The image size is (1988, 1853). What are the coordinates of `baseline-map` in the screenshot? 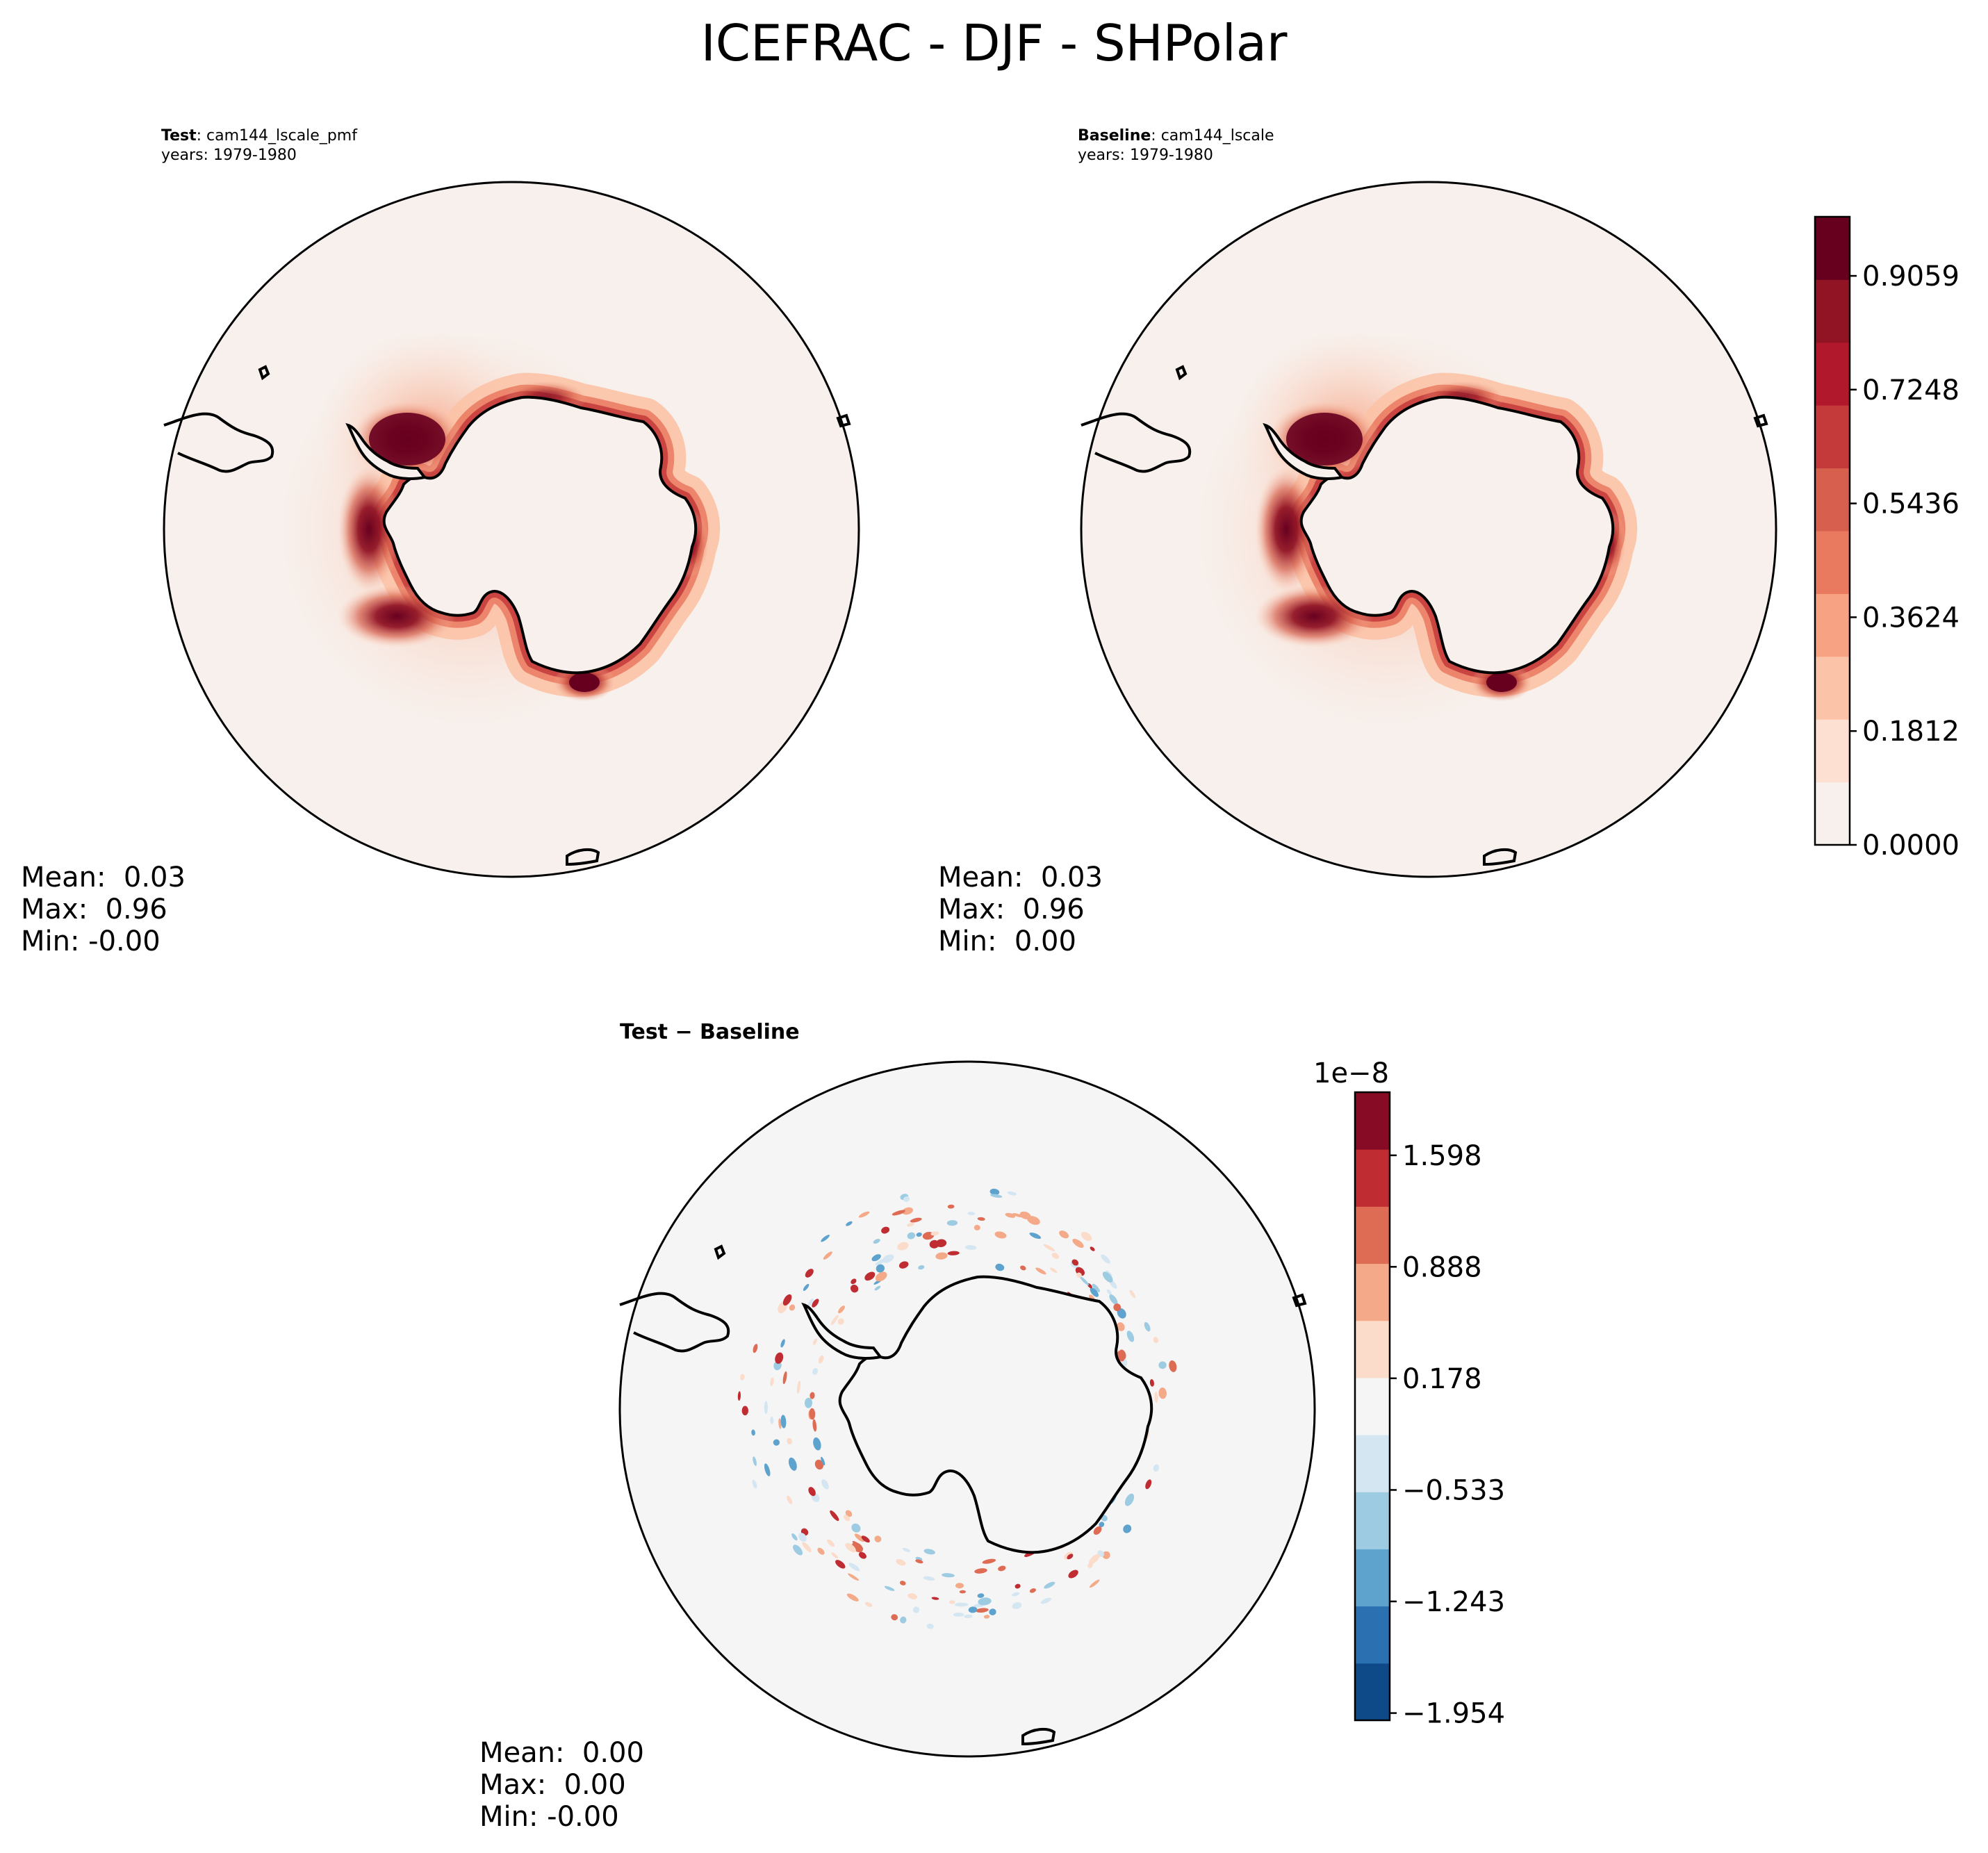 It's located at (1428, 529).